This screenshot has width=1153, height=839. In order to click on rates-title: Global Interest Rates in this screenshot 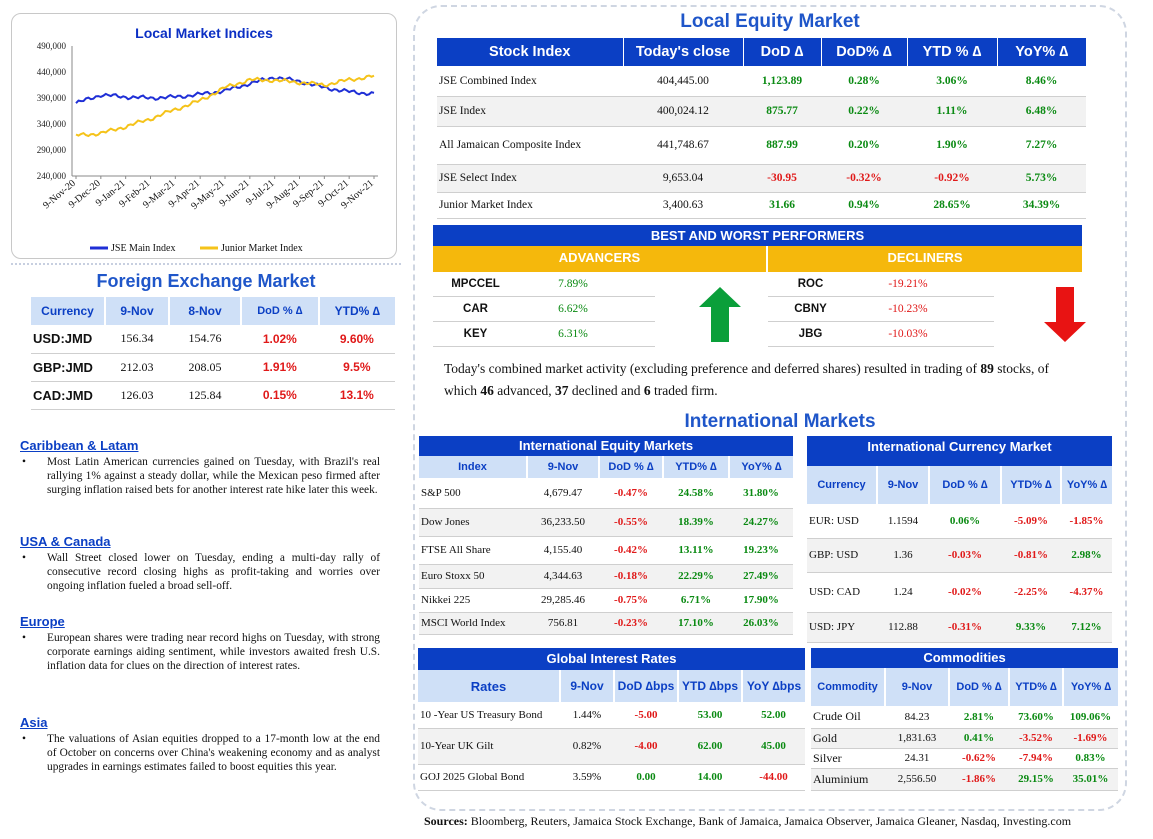, I will do `click(611, 659)`.